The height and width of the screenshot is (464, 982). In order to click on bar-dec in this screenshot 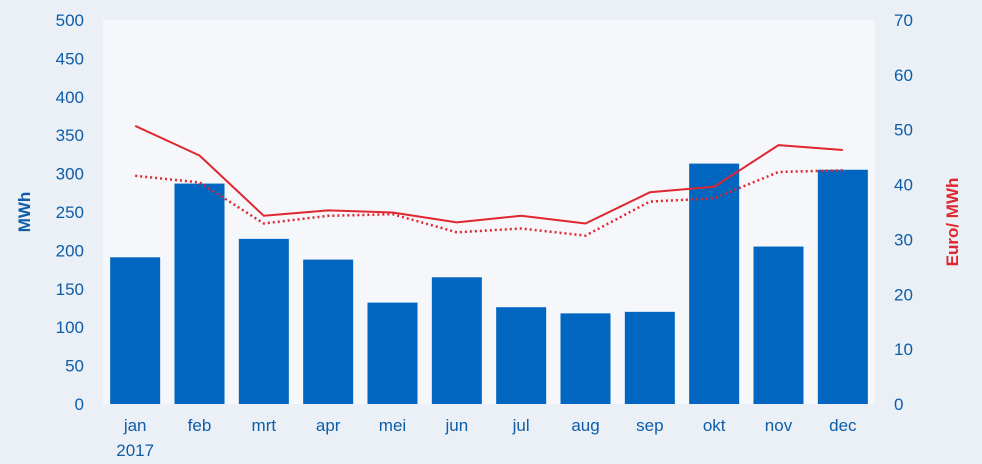, I will do `click(842, 286)`.